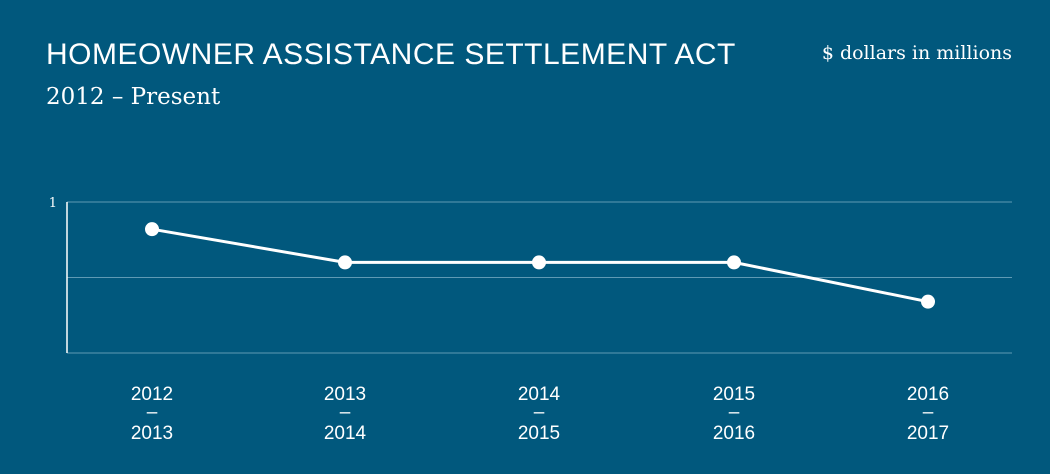 This screenshot has height=474, width=1050. I want to click on chart-title: HOMEOWNER ASSISTANCE SETTLEMENT ACT, so click(391, 54).